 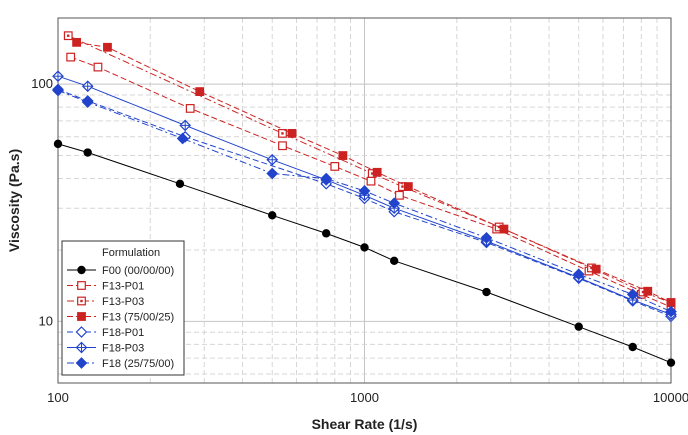 I want to click on legend-entry: F18 (25/75/00), so click(x=120, y=363).